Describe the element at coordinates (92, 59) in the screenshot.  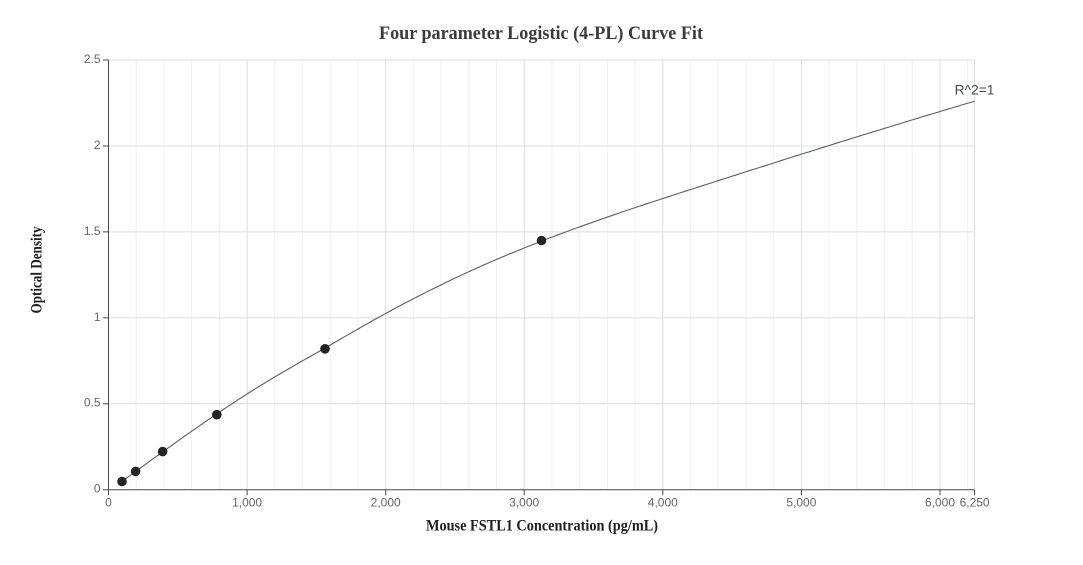
I see `svg-text: 2.5` at that location.